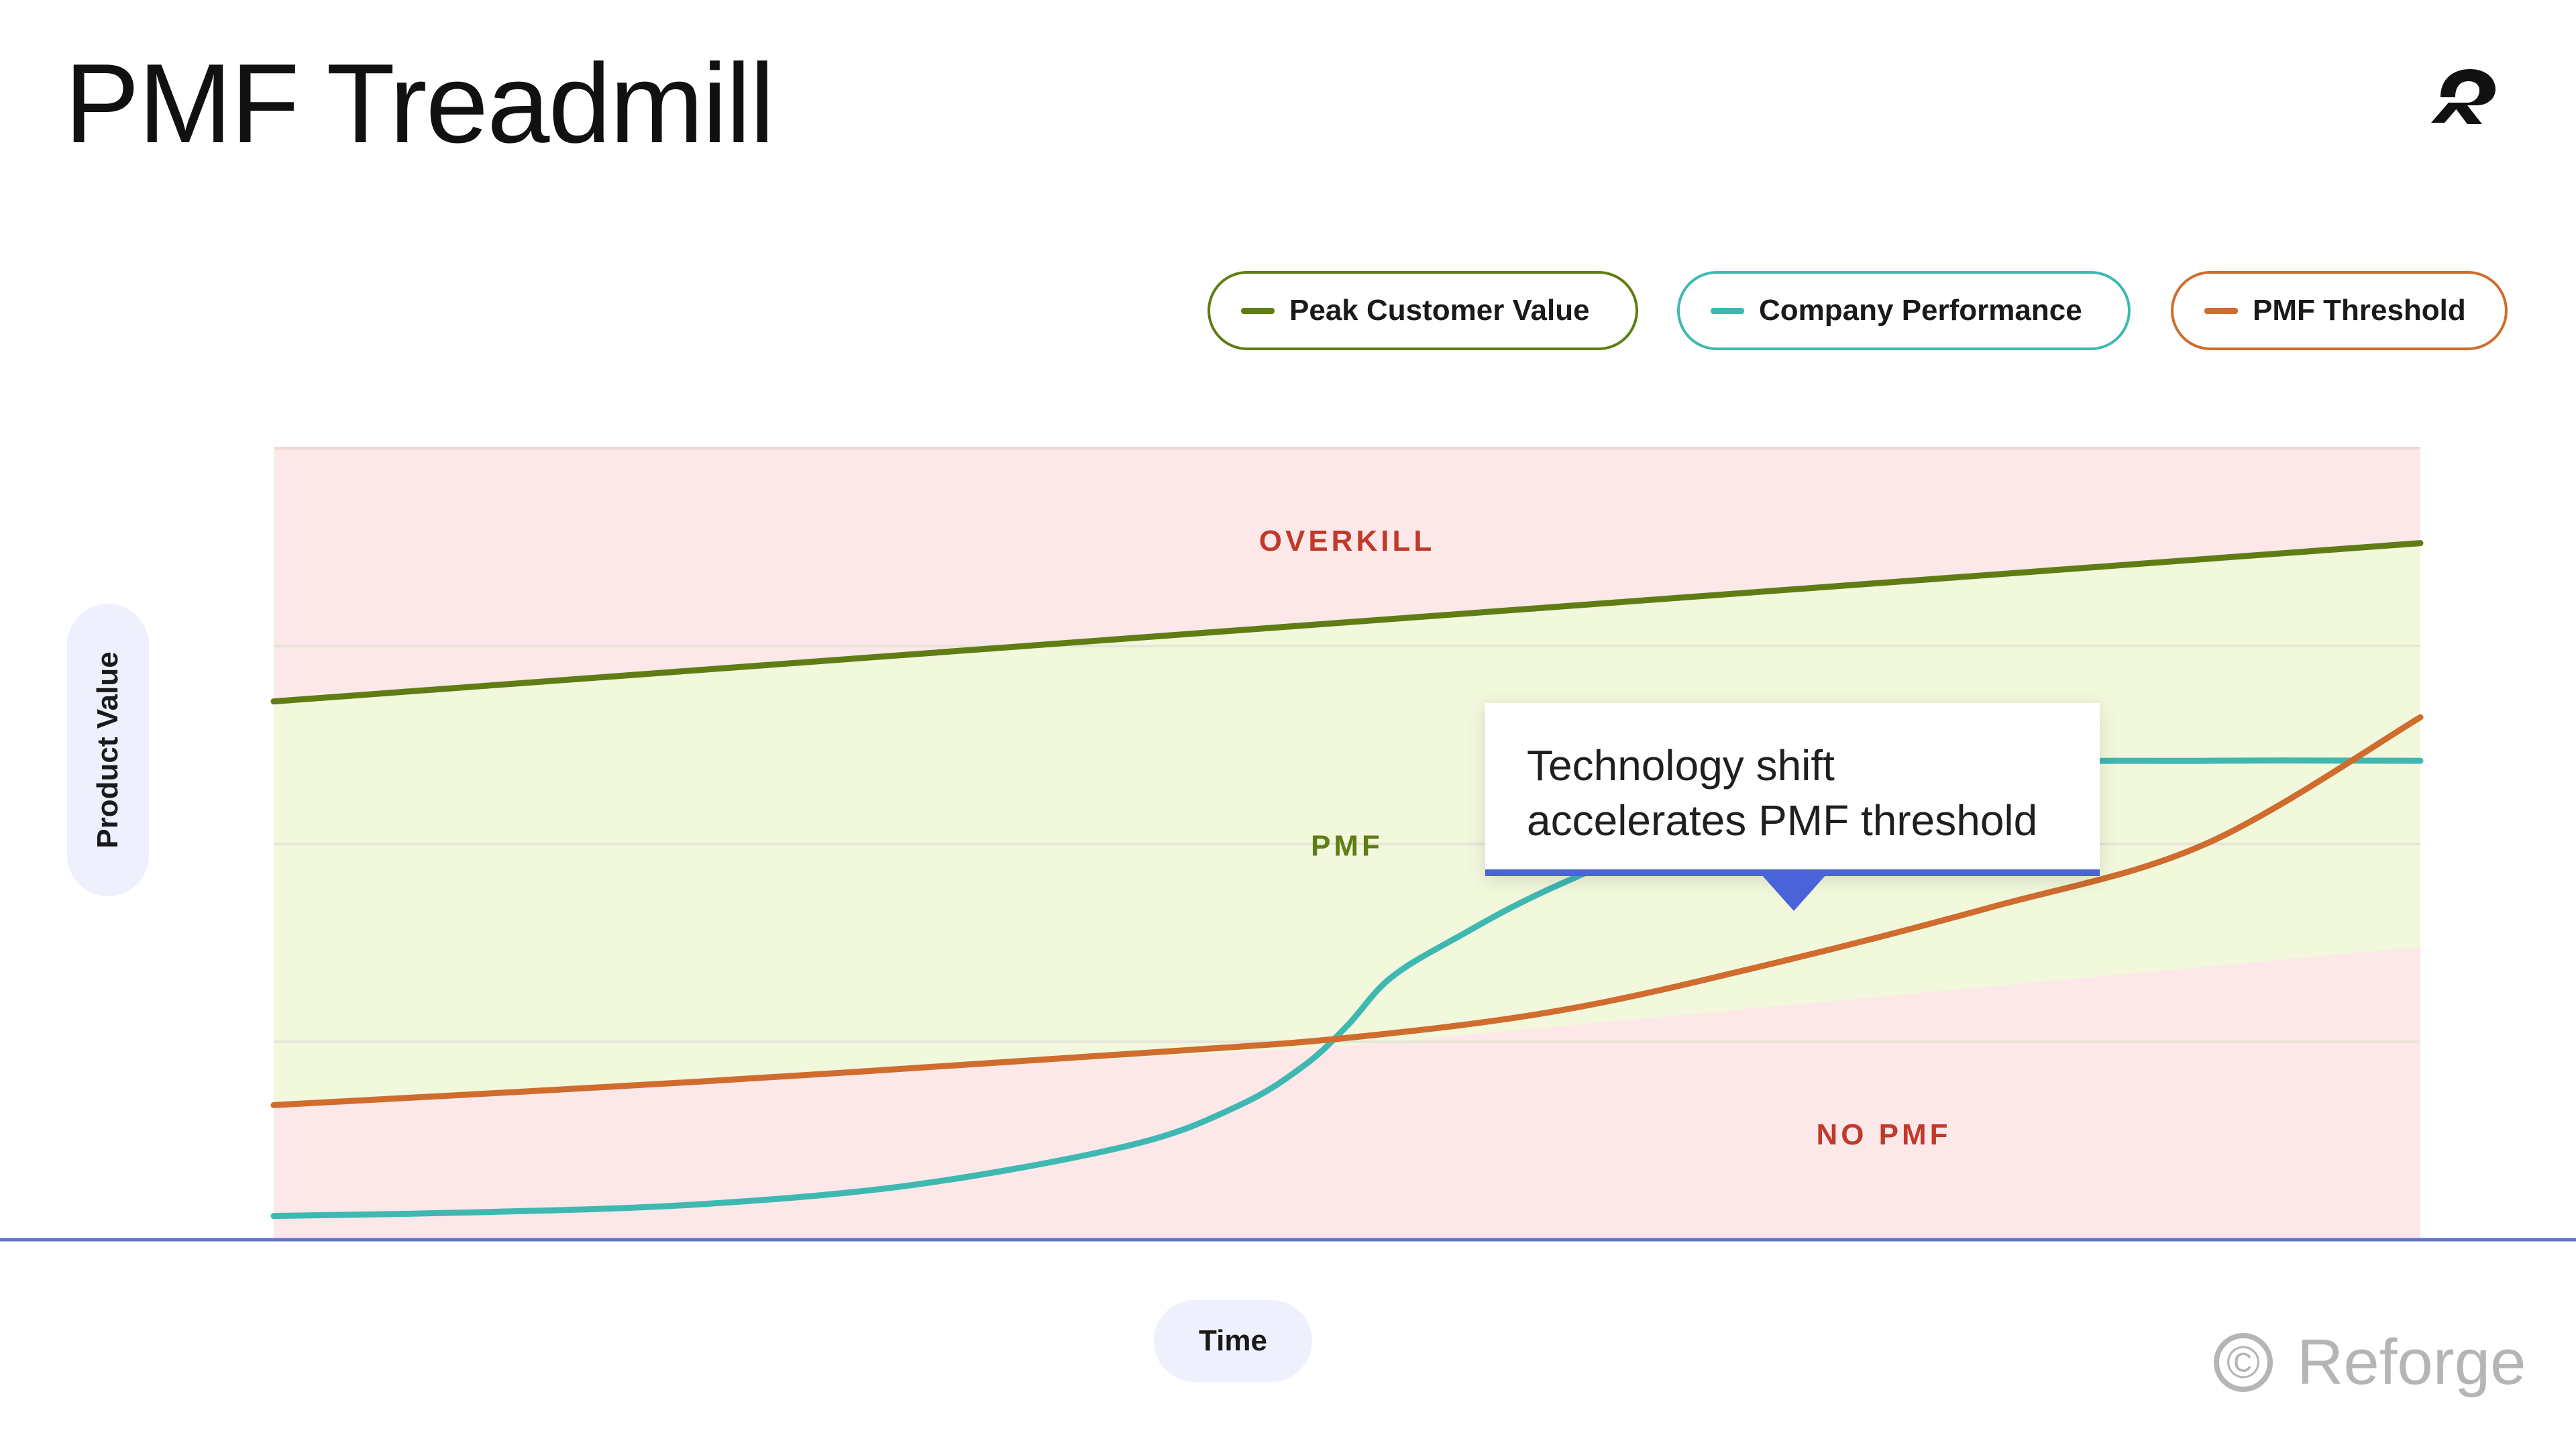 The width and height of the screenshot is (2576, 1449). I want to click on page-title: PMF Treadmill, so click(419, 103).